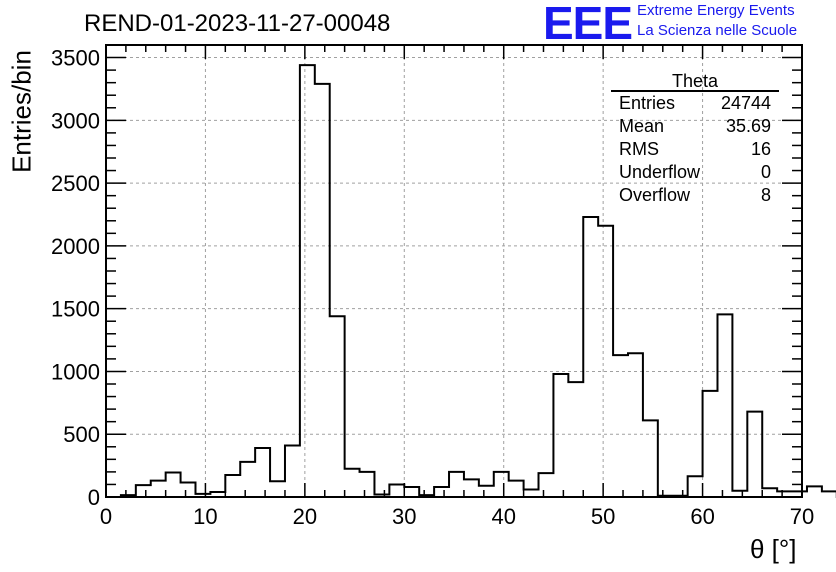 Image resolution: width=836 pixels, height=572 pixels. What do you see at coordinates (773, 549) in the screenshot?
I see `x-axis-label: θ [°]` at bounding box center [773, 549].